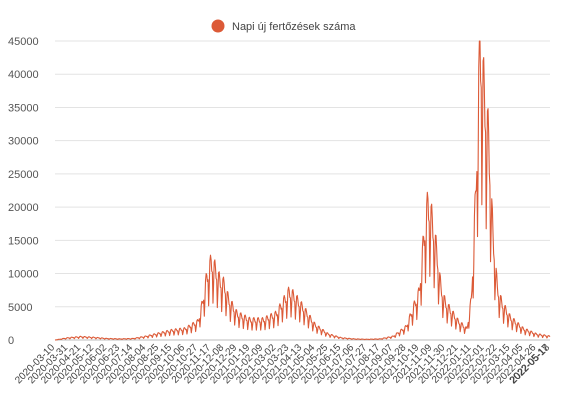 This screenshot has height=409, width=575. What do you see at coordinates (294, 27) in the screenshot?
I see `legend-label: Napi új fertőzések száma` at bounding box center [294, 27].